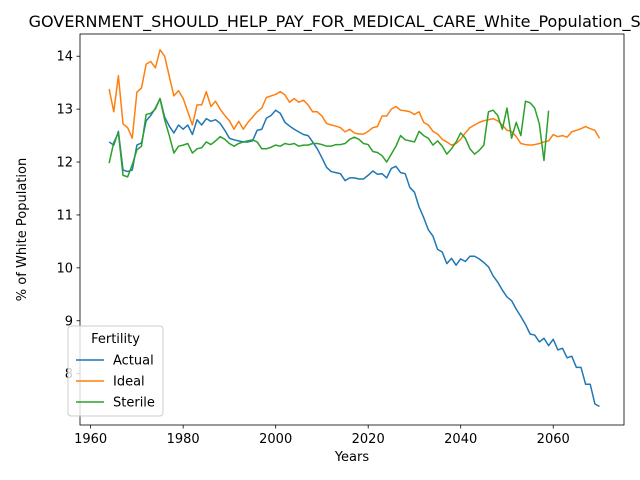 This screenshot has height=480, width=640. Describe the element at coordinates (90, 439) in the screenshot. I see `x-tick-label: 1960` at that location.